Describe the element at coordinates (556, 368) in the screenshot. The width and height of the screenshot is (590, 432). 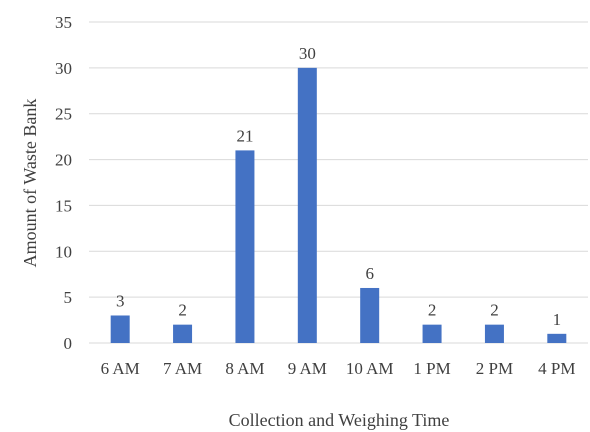
I see `x-tick-label: 4 PM` at that location.